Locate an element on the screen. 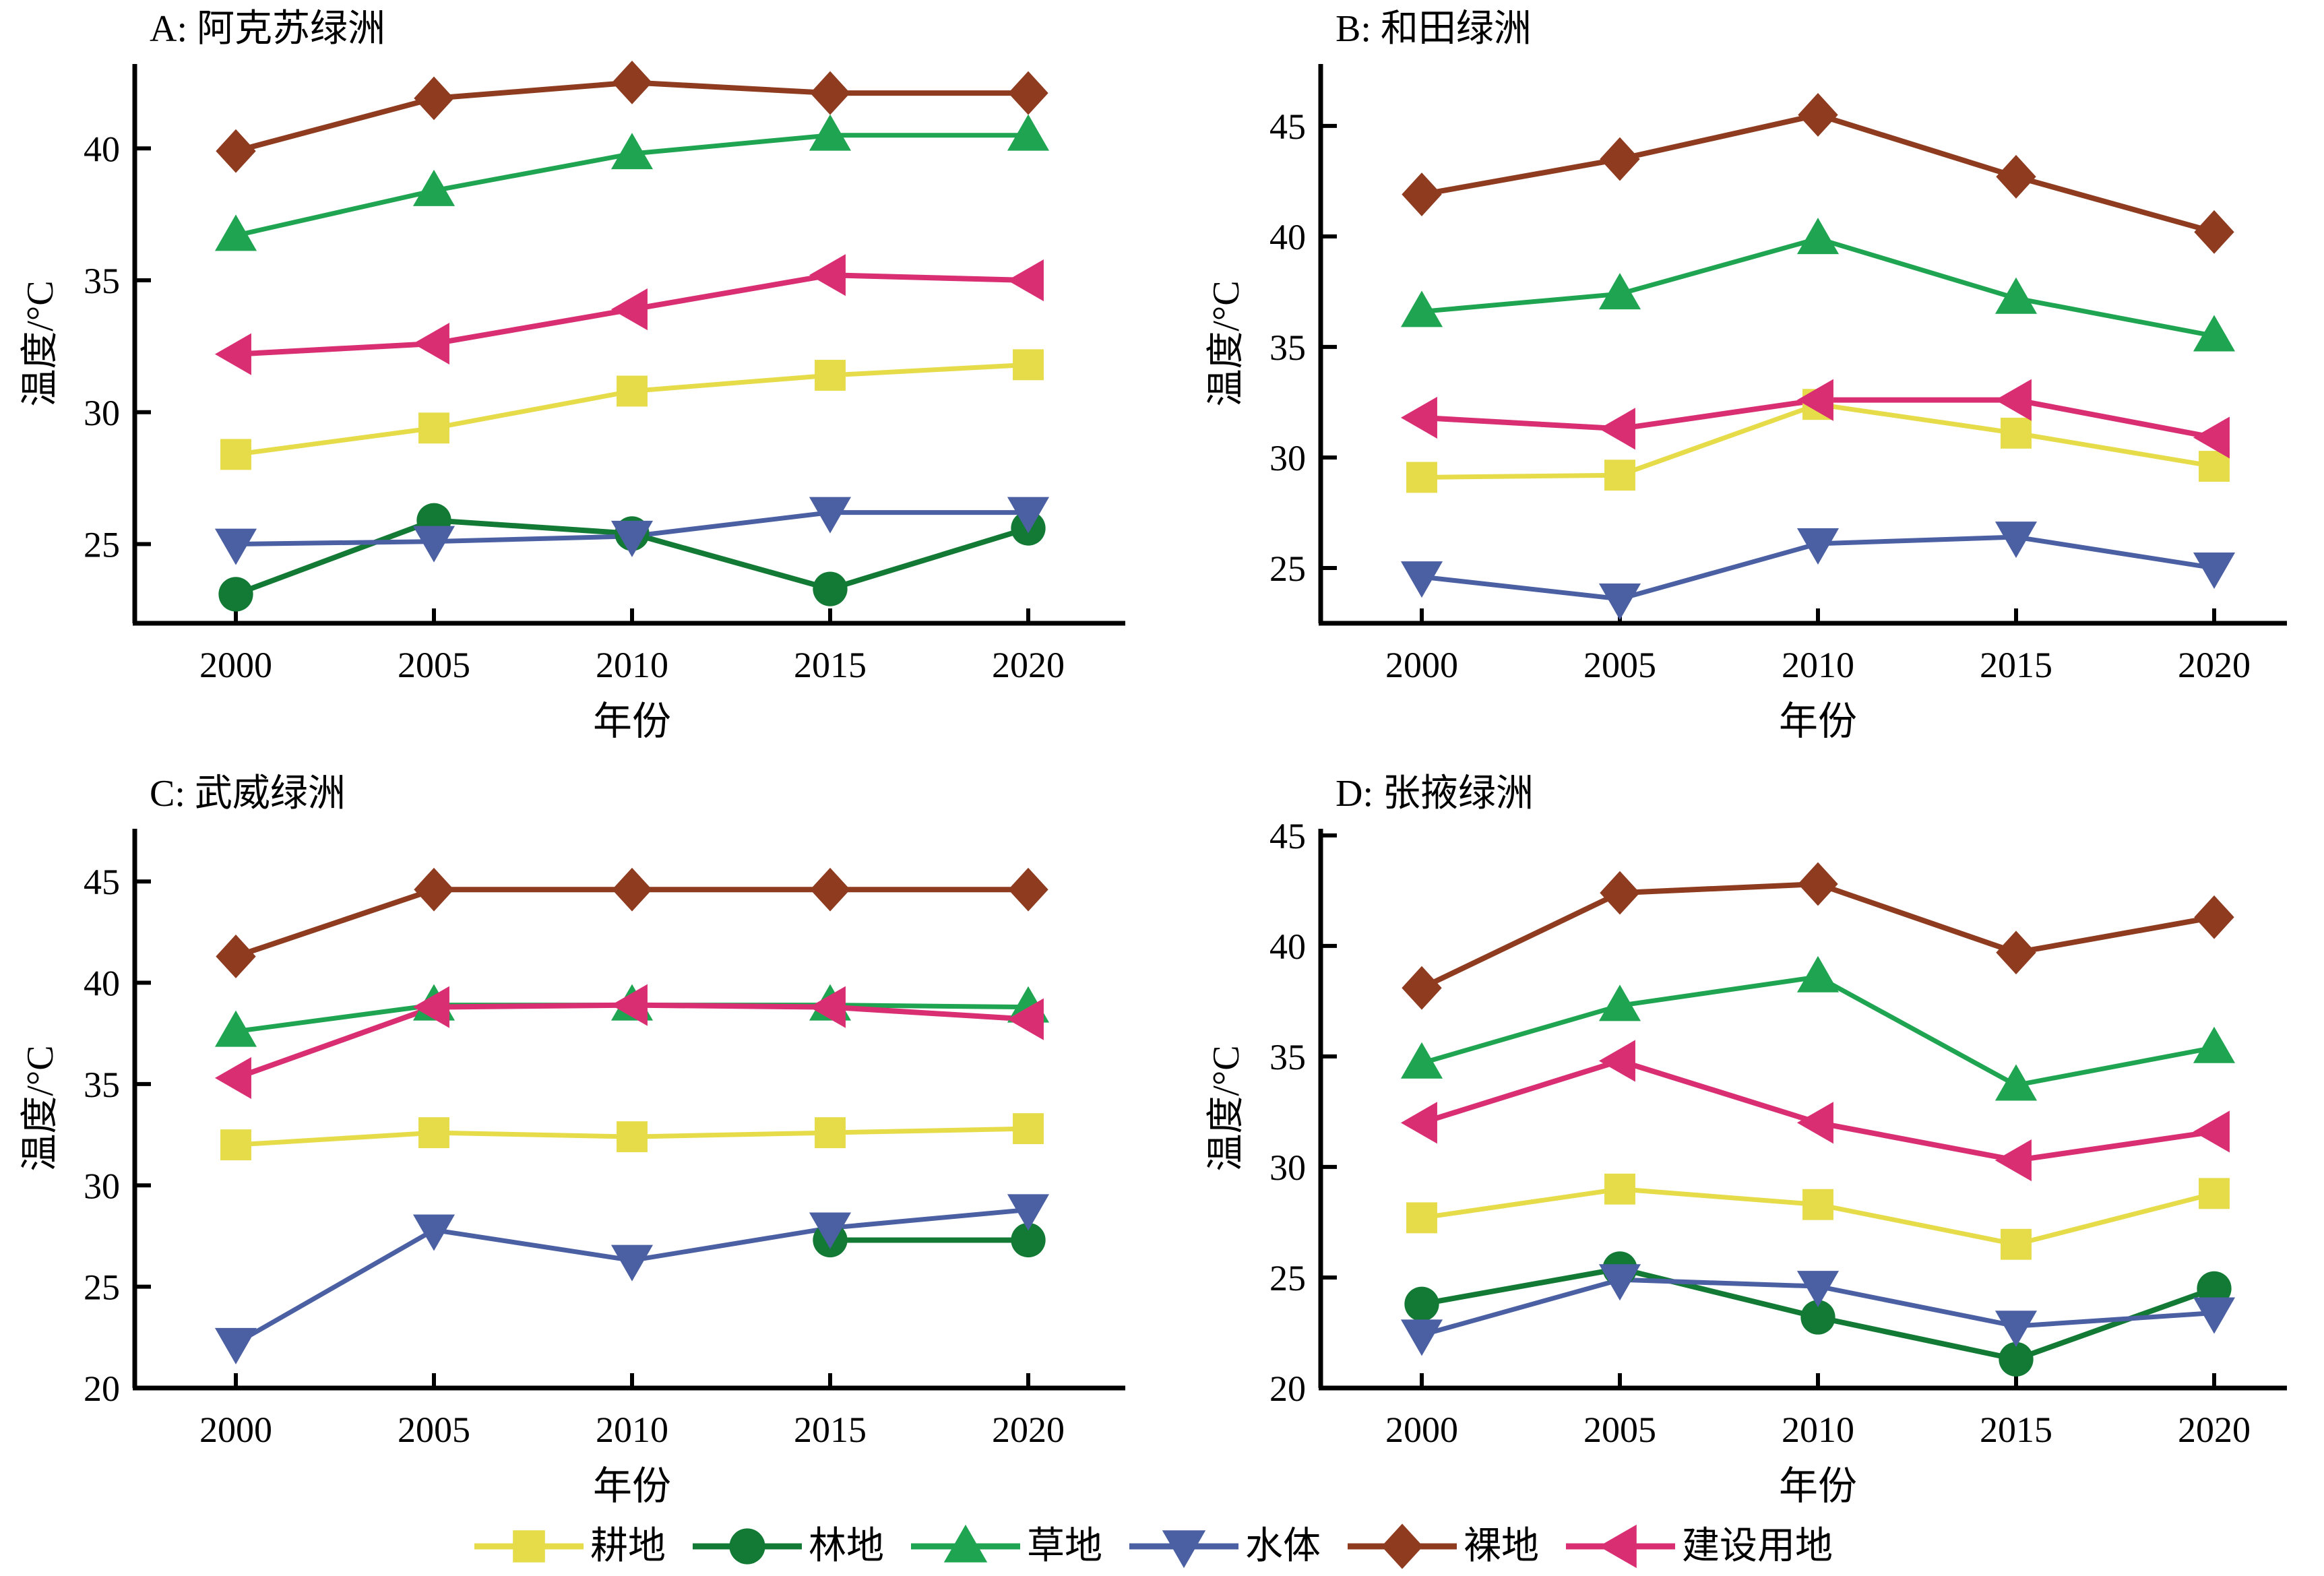 The image size is (2324, 1576). square-marker-icon is located at coordinates (529, 1546).